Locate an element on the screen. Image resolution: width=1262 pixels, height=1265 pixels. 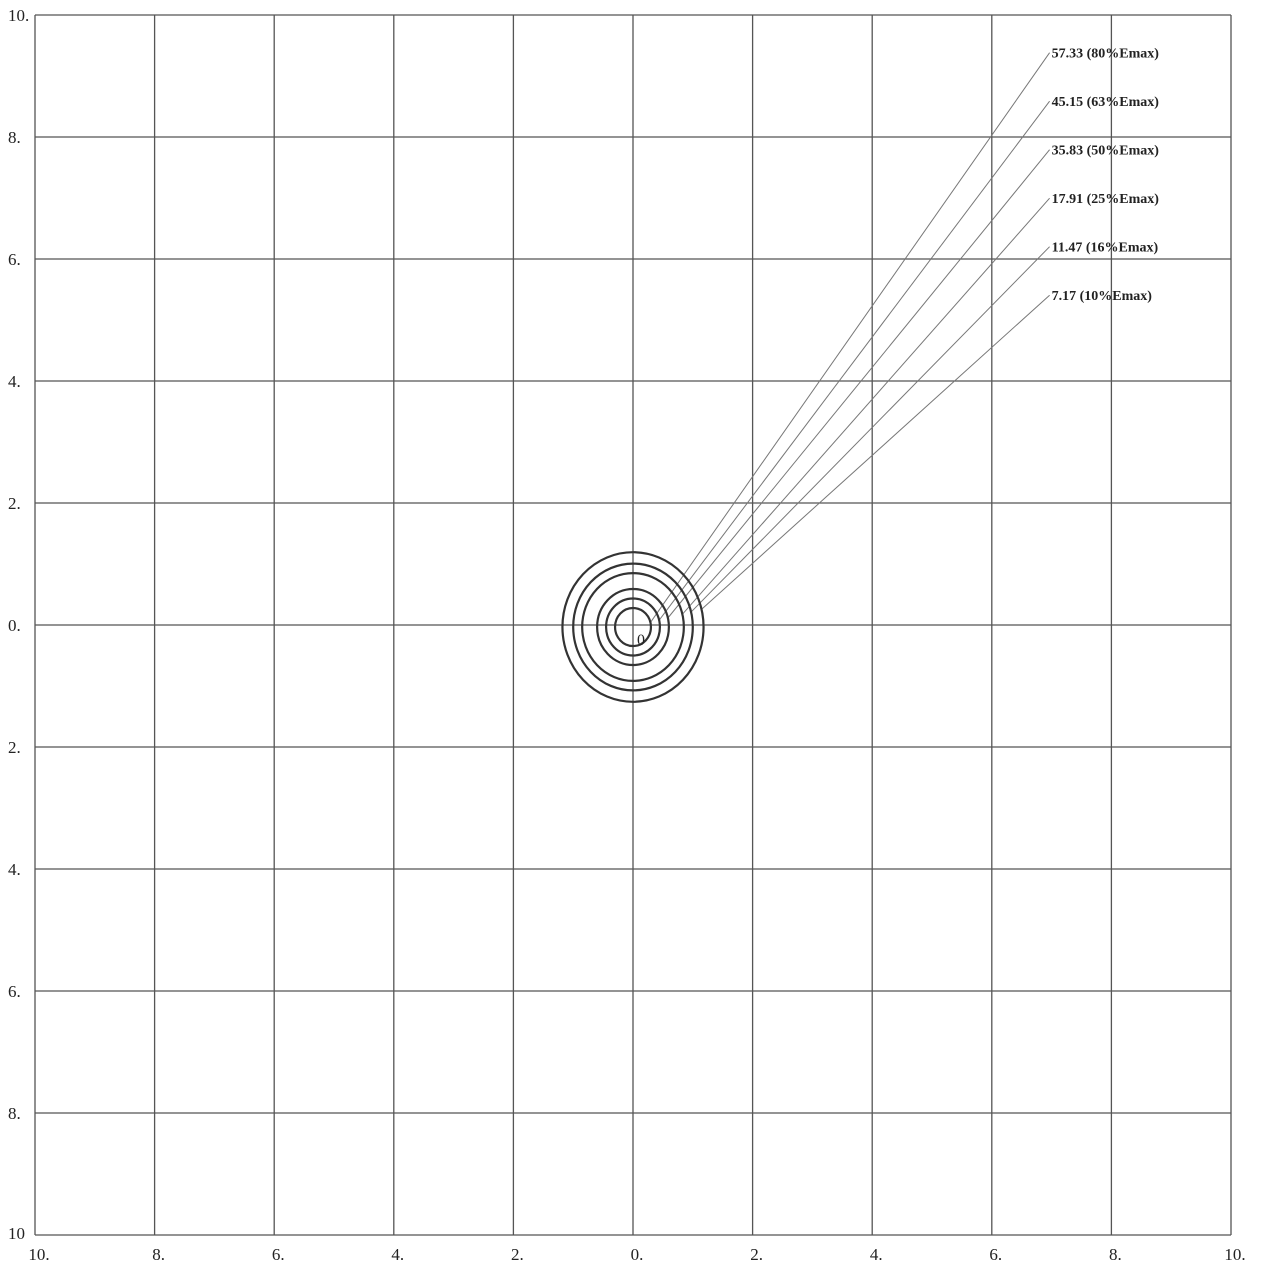
x-tick-label: 0. is located at coordinates (637, 1254).